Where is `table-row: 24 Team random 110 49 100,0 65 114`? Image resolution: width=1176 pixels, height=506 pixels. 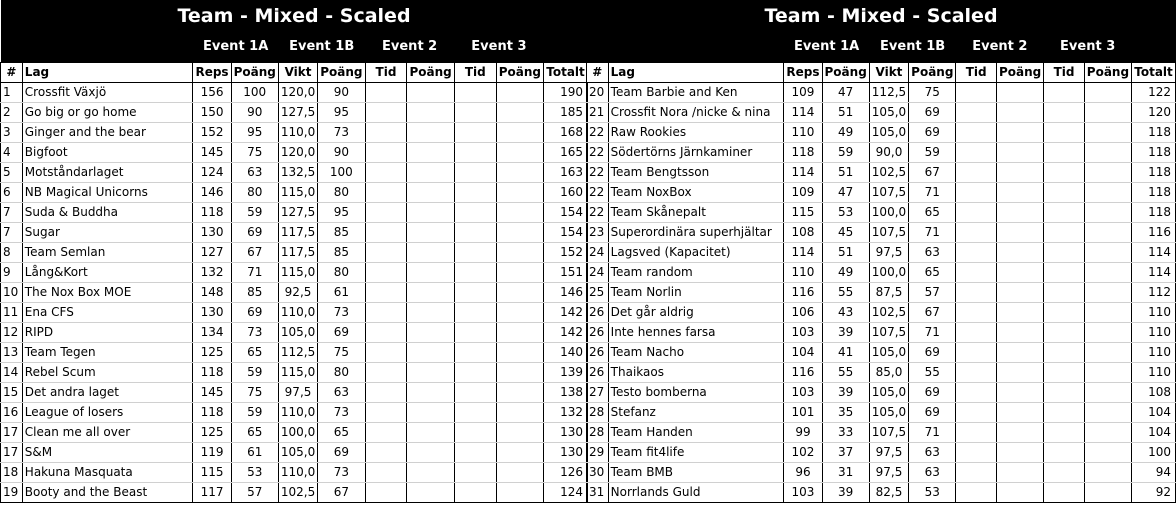 table-row: 24 Team random 110 49 100,0 65 114 is located at coordinates (881, 272).